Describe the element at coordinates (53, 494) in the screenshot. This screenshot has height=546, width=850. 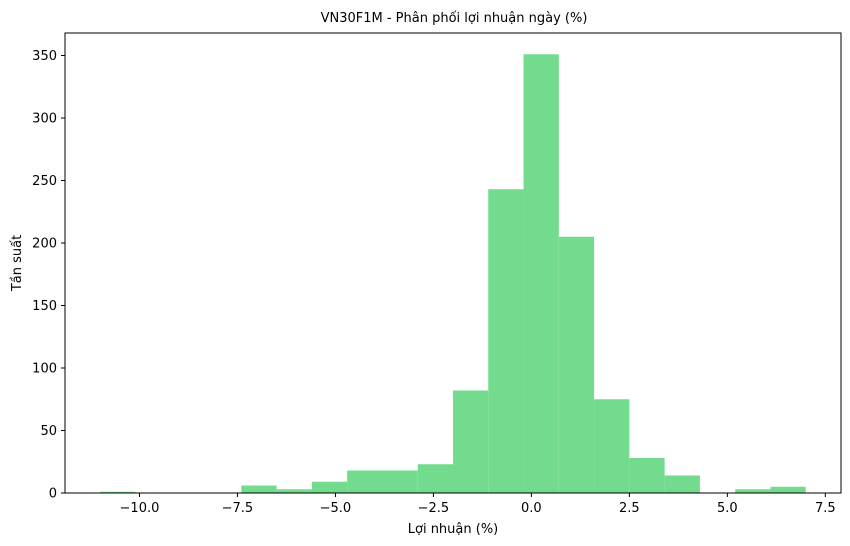
I see `y-tick-label: 0` at that location.